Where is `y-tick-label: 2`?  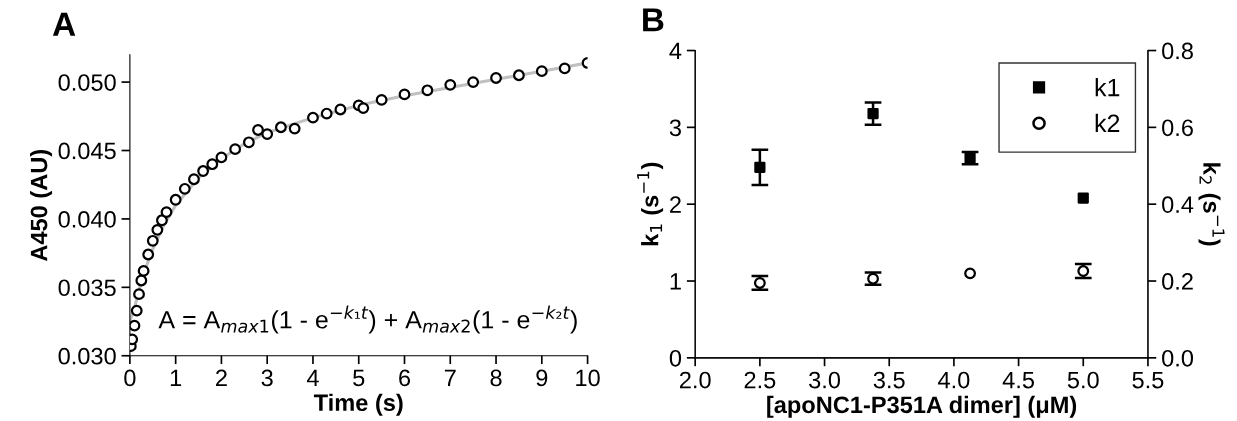 y-tick-label: 2 is located at coordinates (675, 204).